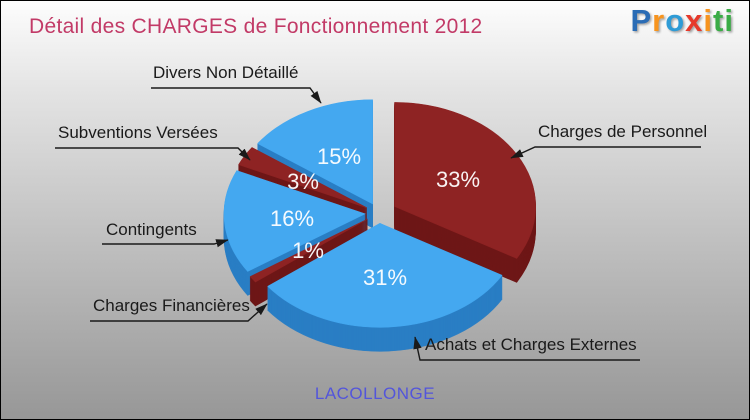 Image resolution: width=750 pixels, height=420 pixels. I want to click on logo-letter: o, so click(675, 20).